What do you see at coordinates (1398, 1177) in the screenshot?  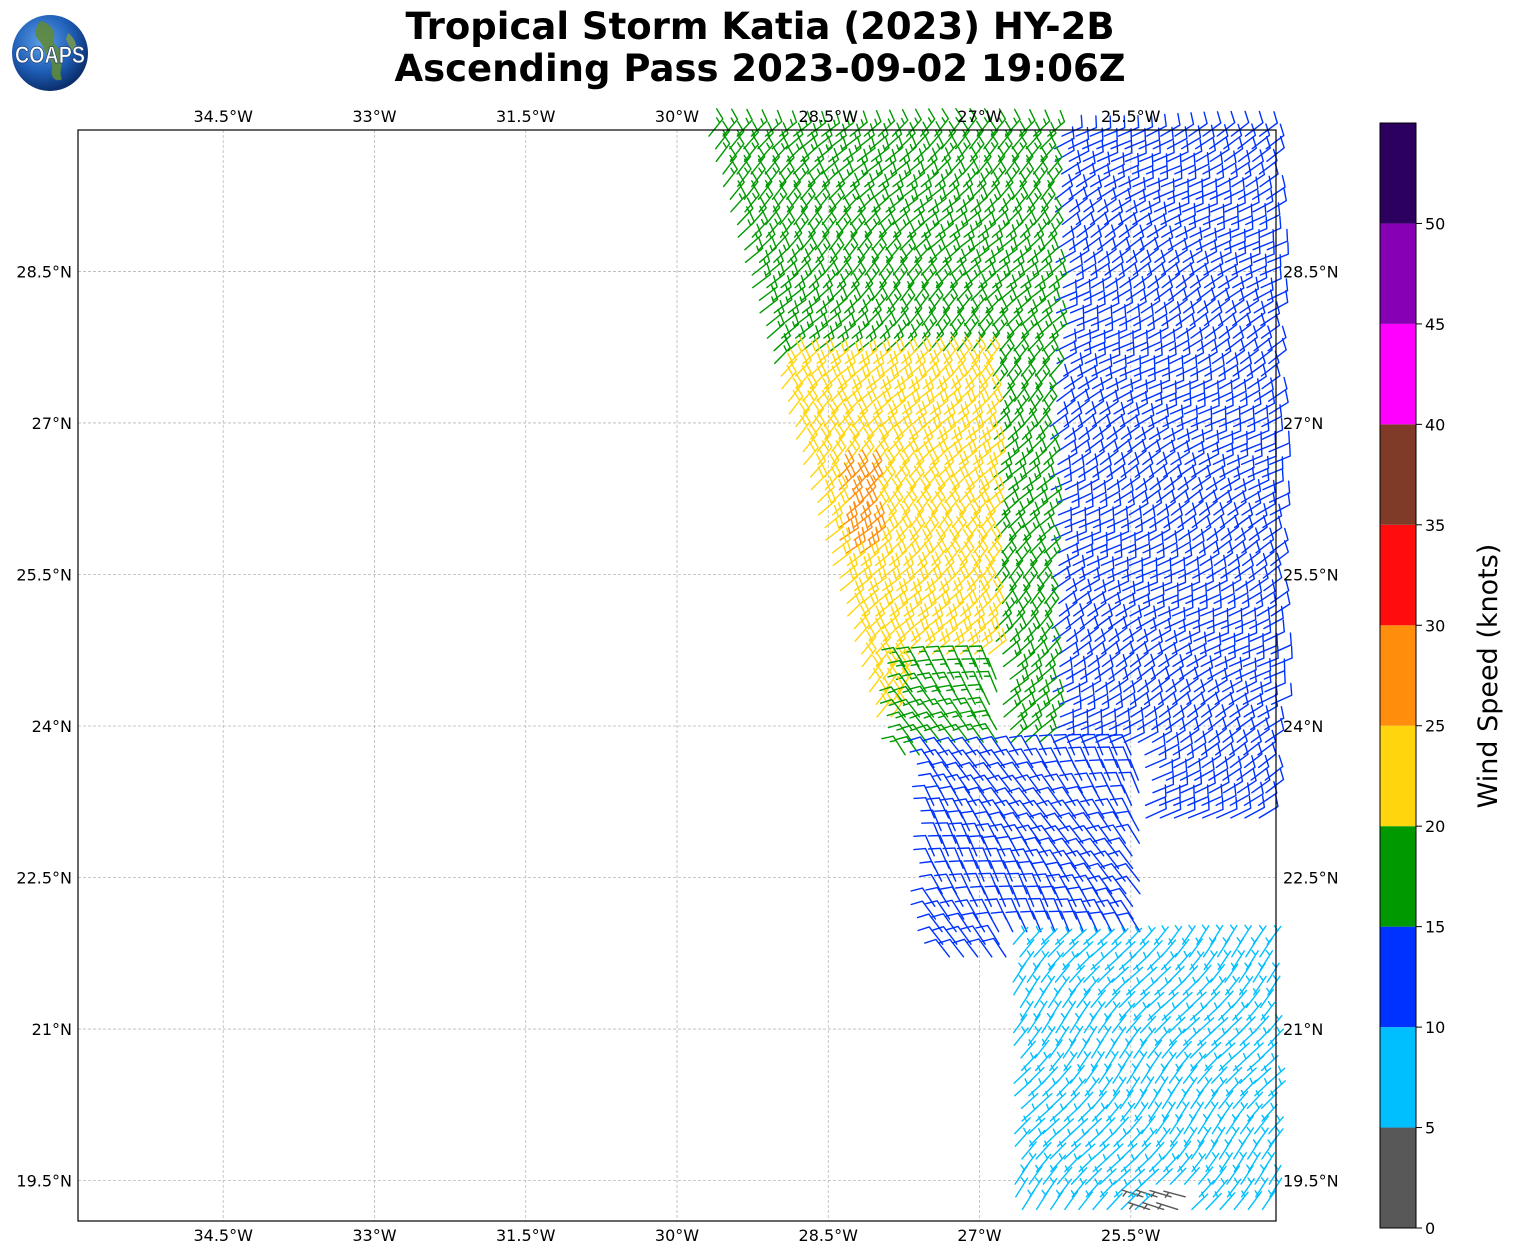 I see `colorbar-bin` at bounding box center [1398, 1177].